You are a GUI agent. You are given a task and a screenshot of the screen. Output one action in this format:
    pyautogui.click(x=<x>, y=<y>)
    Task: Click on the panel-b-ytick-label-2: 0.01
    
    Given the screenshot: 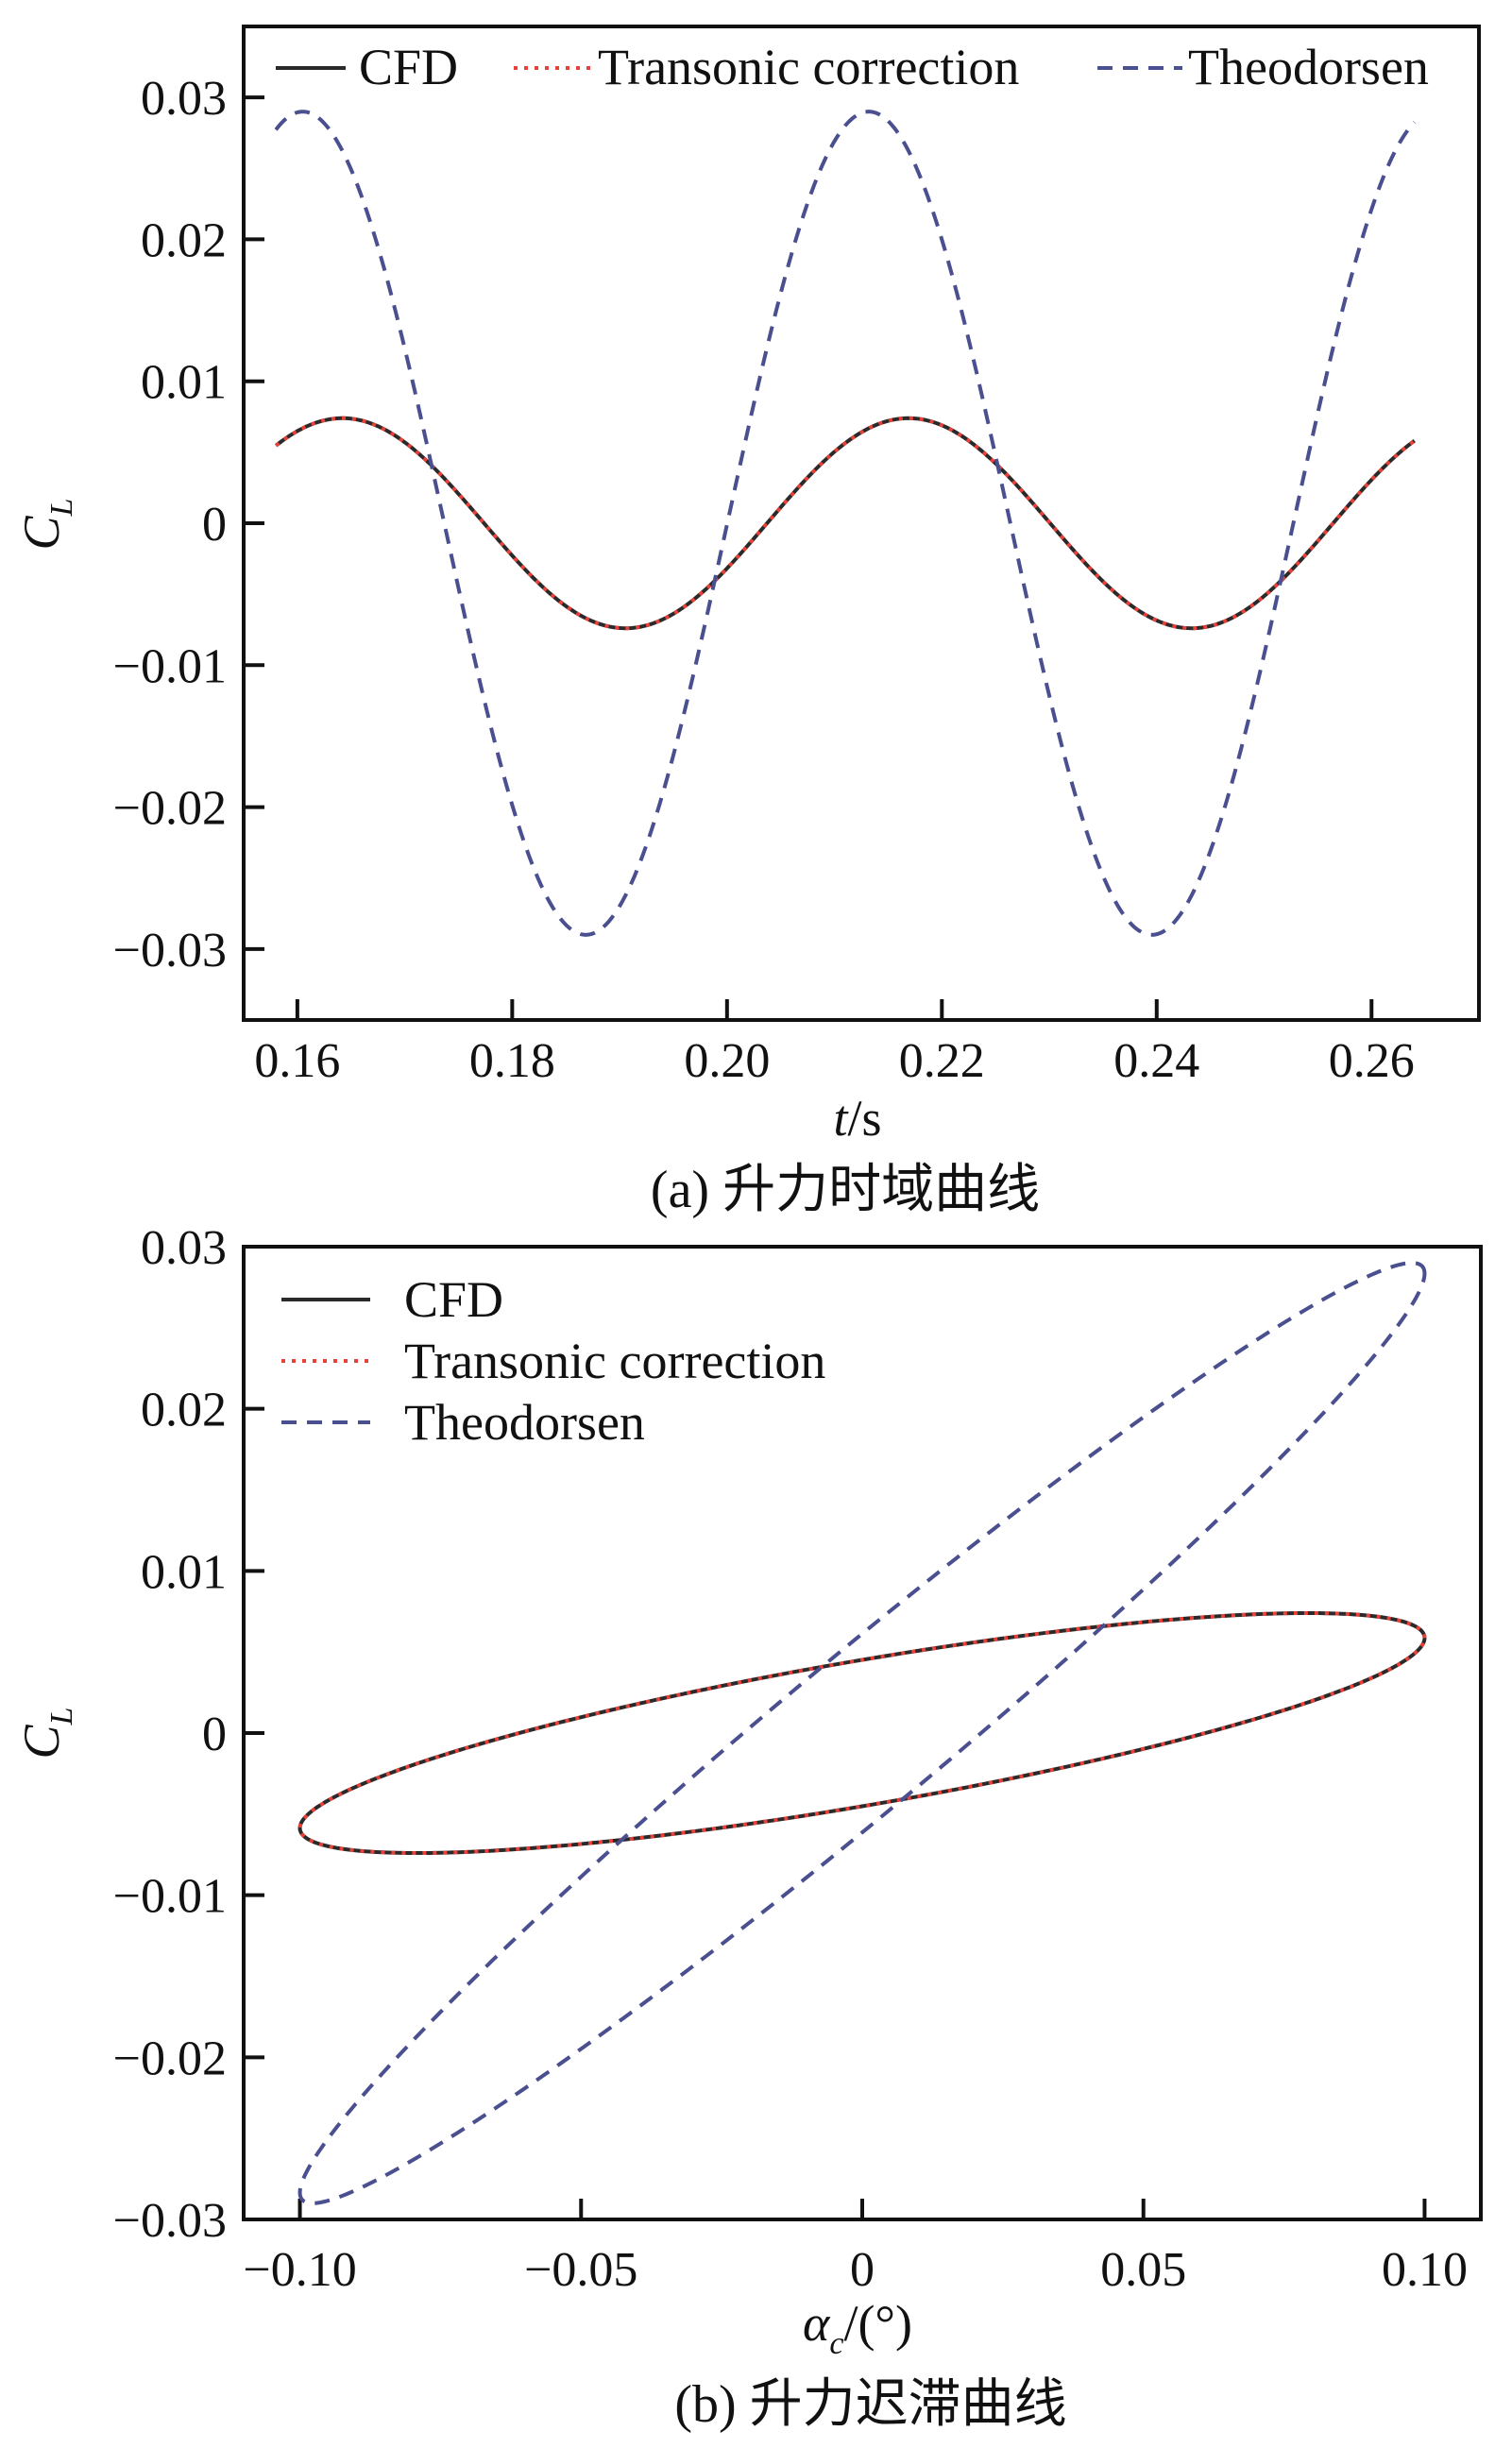 What is the action you would take?
    pyautogui.click(x=184, y=1572)
    